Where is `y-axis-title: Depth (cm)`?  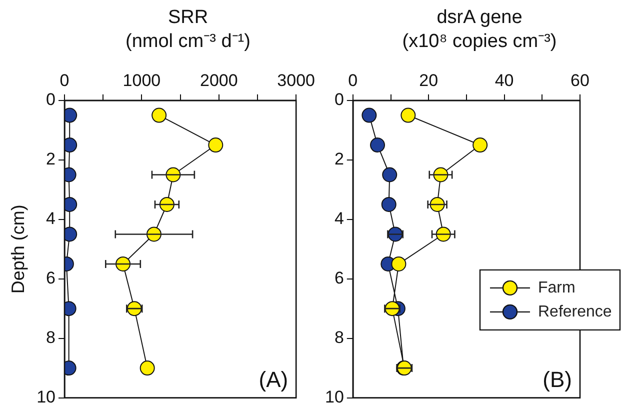 y-axis-title: Depth (cm) is located at coordinates (18, 249).